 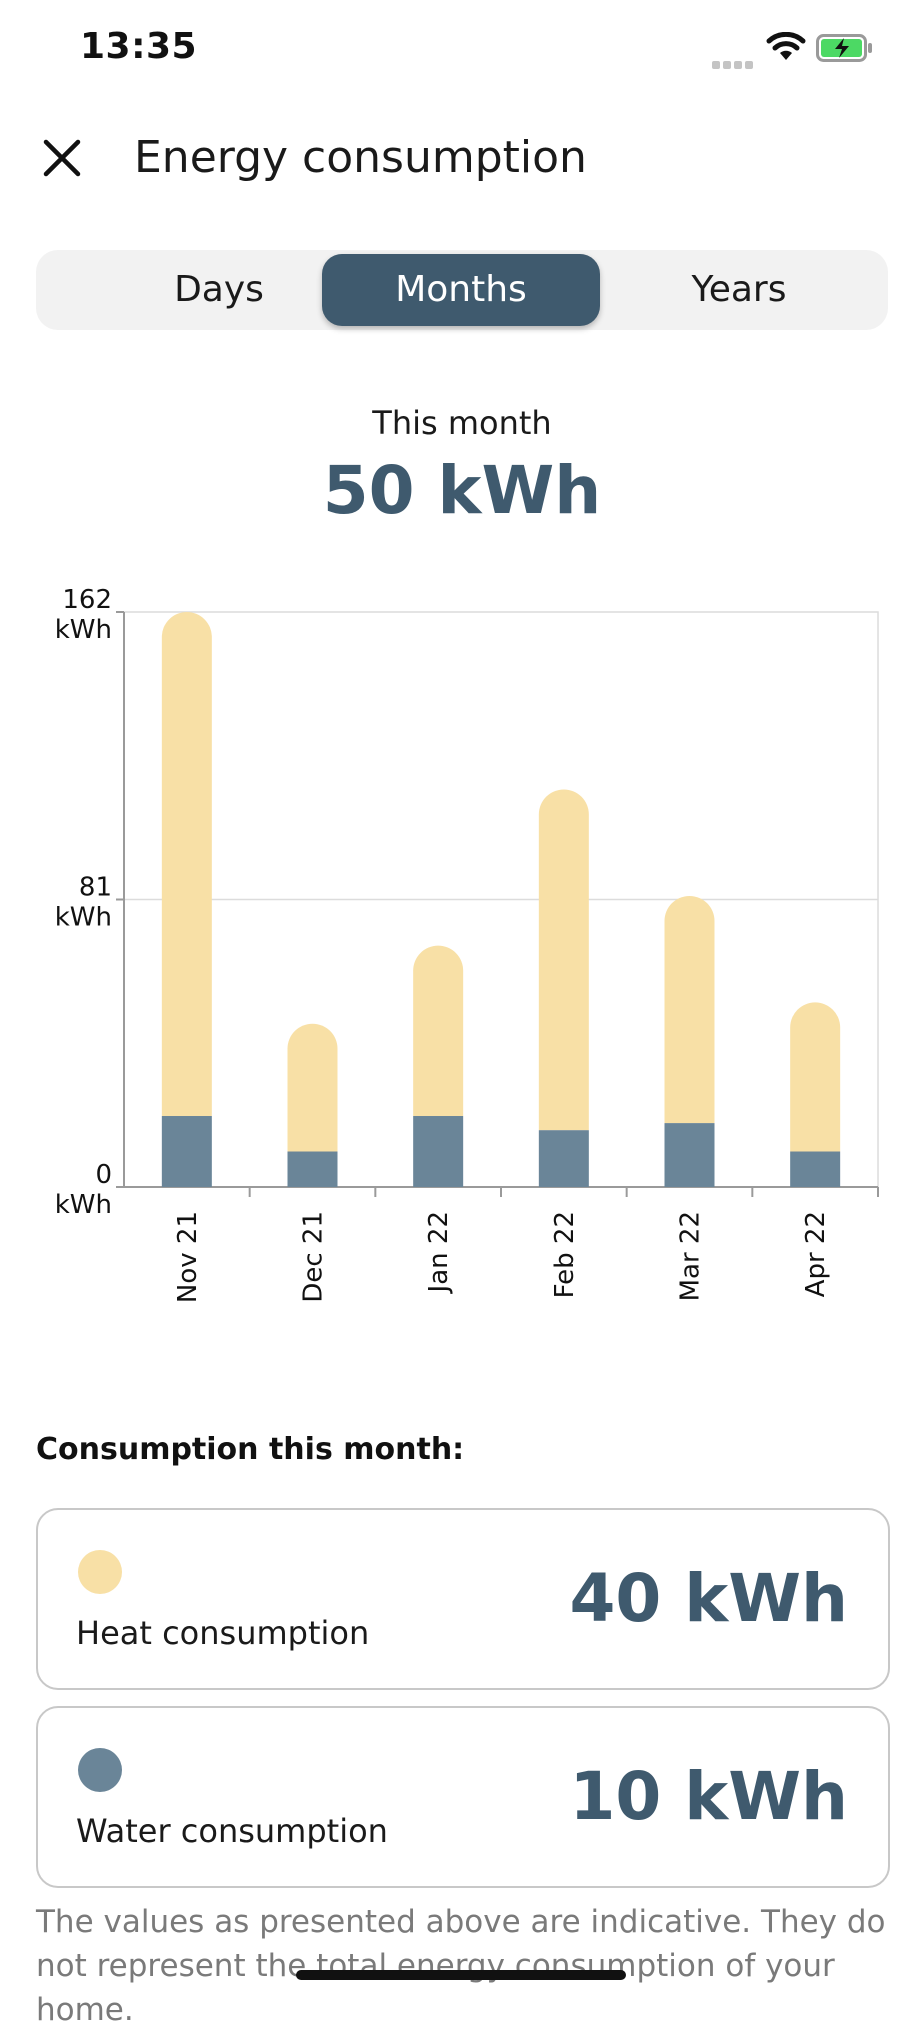 What do you see at coordinates (100, 1770) in the screenshot?
I see `water-legend-dot` at bounding box center [100, 1770].